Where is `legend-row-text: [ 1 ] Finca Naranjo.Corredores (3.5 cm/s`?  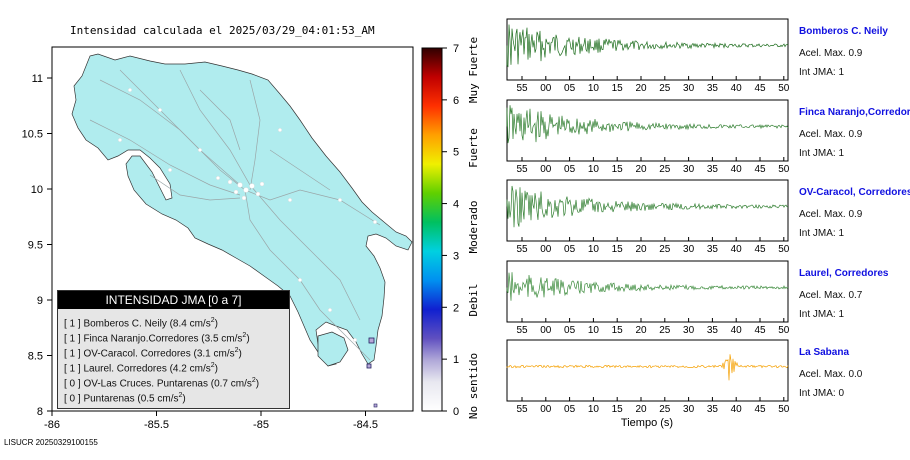
legend-row-text: [ 1 ] Finca Naranjo.Corredores (3.5 cm/s is located at coordinates (153, 339).